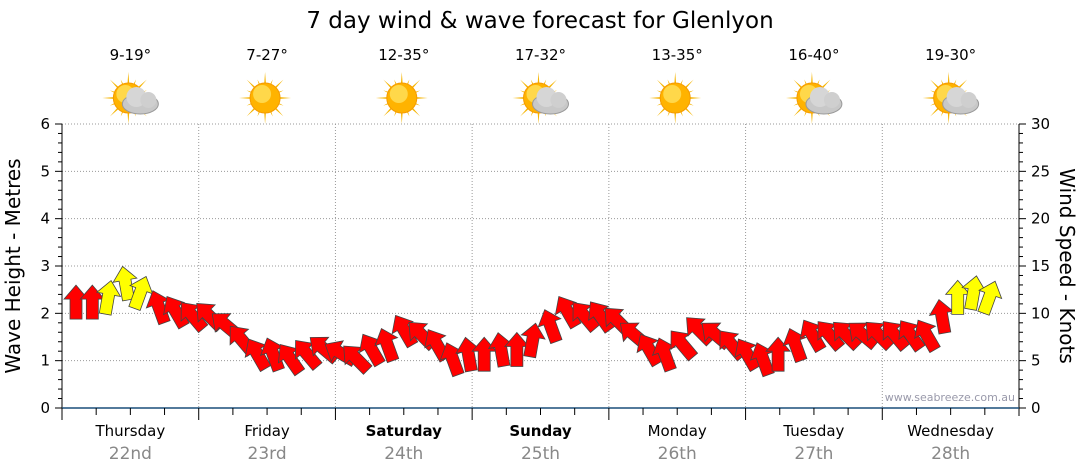  I want to click on temp-range: 16-40°, so click(813, 55).